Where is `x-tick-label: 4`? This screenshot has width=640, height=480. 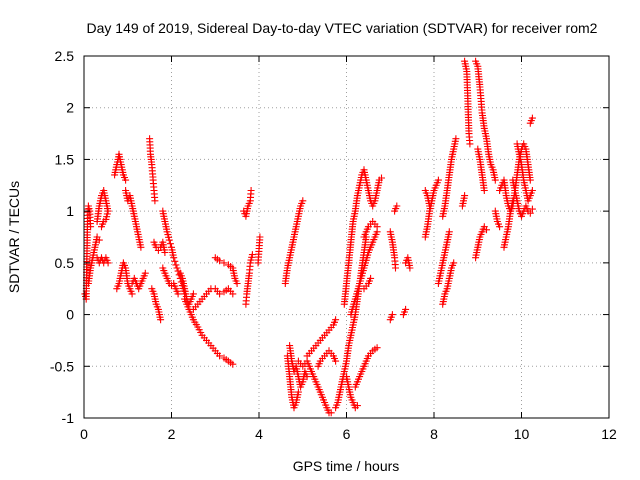 x-tick-label: 4 is located at coordinates (259, 434).